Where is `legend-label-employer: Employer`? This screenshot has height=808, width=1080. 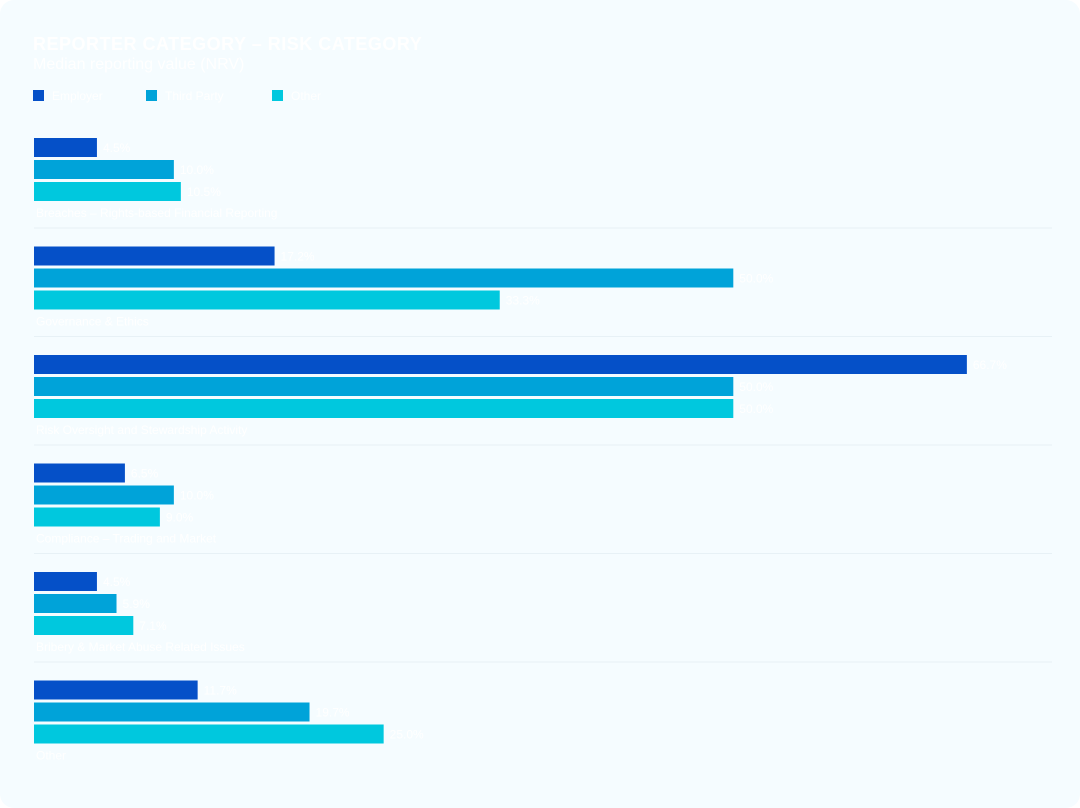
legend-label-employer: Employer is located at coordinates (77, 96).